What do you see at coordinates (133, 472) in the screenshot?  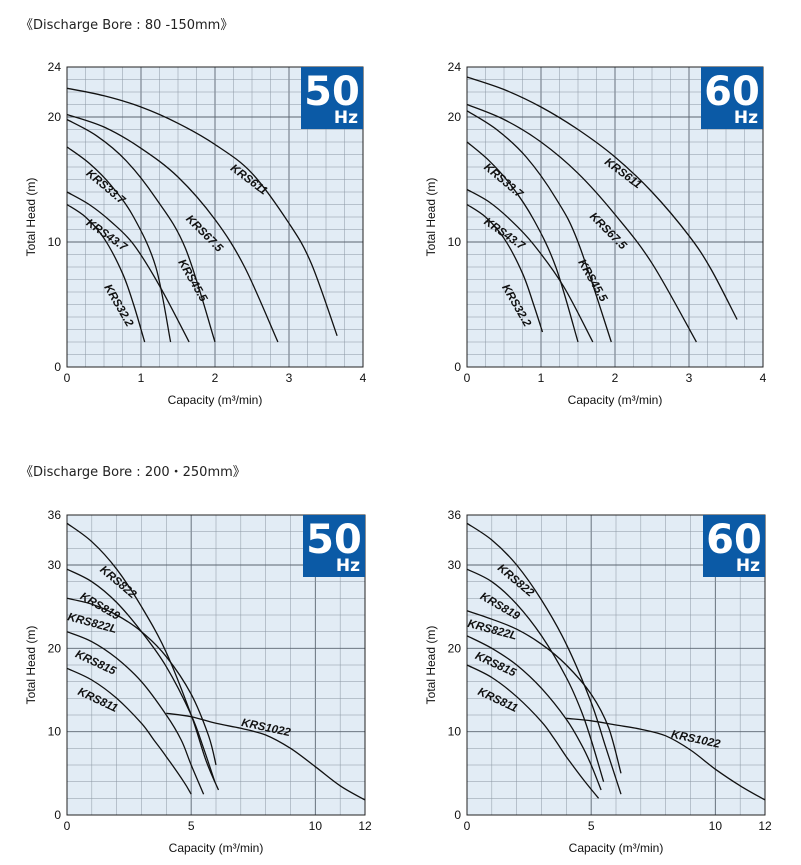 I see `section-title-large-bore: 《Discharge Bore : 200・250mm》` at bounding box center [133, 472].